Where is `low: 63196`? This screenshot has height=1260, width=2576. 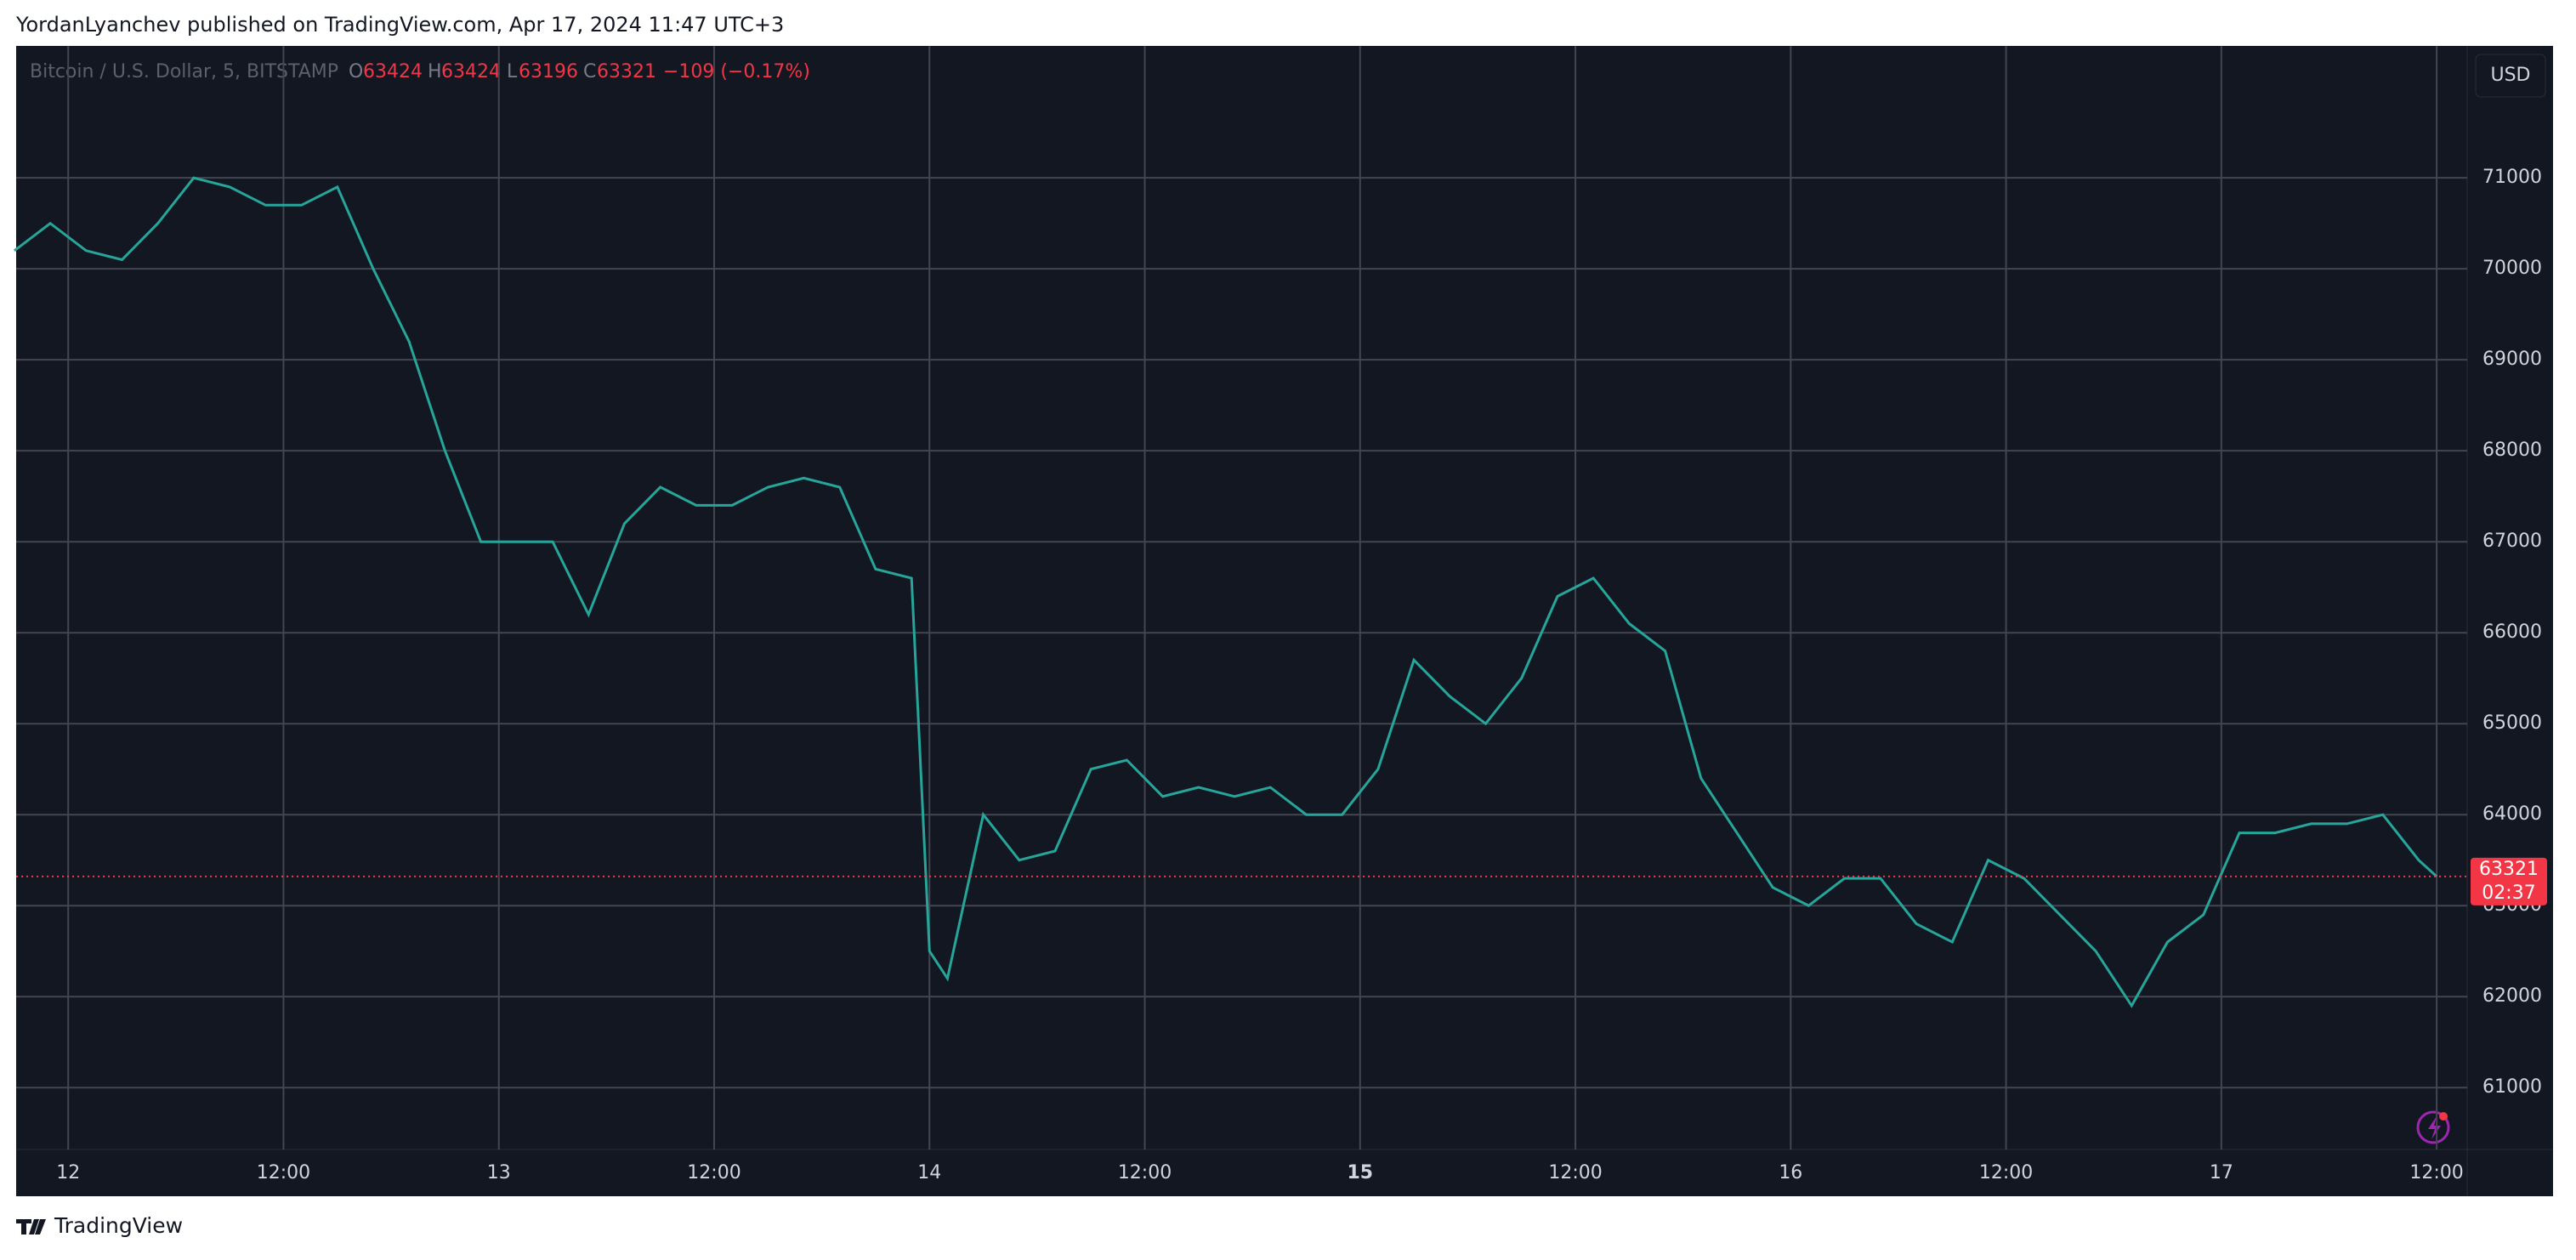
low: 63196 is located at coordinates (548, 71).